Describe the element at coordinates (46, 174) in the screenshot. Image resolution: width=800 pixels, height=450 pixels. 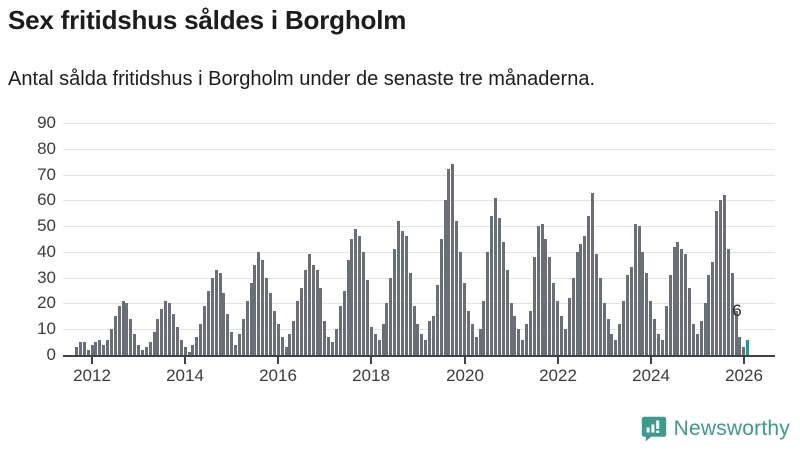
I see `y-tick-label: 70` at that location.